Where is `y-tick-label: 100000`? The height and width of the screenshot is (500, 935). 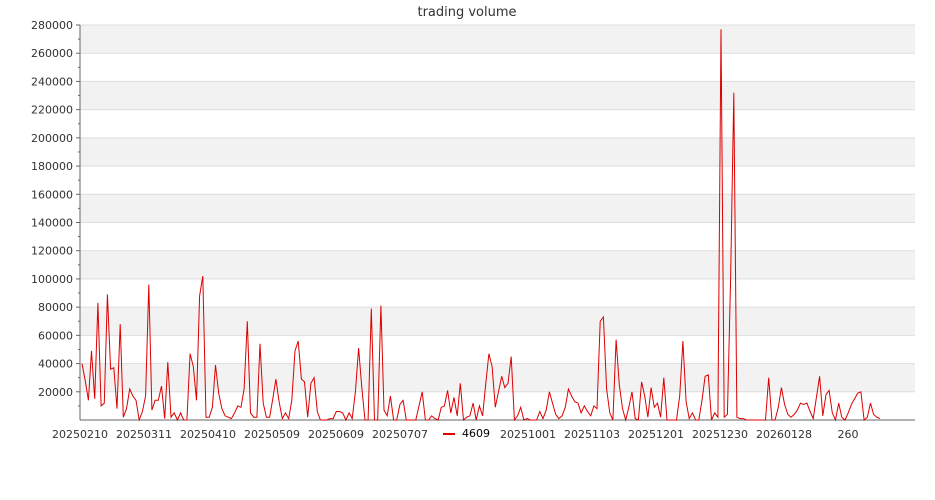
y-tick-label: 100000 is located at coordinates (52, 279).